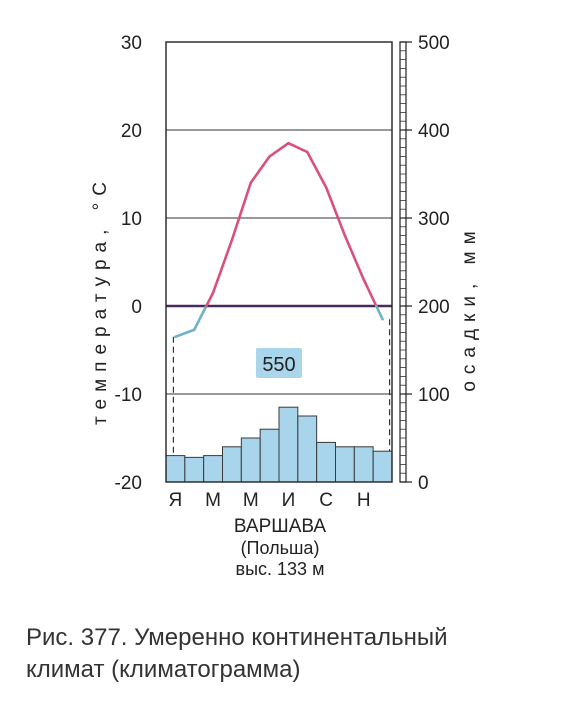 This screenshot has height=702, width=584. What do you see at coordinates (237, 637) in the screenshot?
I see `caption-line-1: Рис. 377. Умеренно континентальный` at bounding box center [237, 637].